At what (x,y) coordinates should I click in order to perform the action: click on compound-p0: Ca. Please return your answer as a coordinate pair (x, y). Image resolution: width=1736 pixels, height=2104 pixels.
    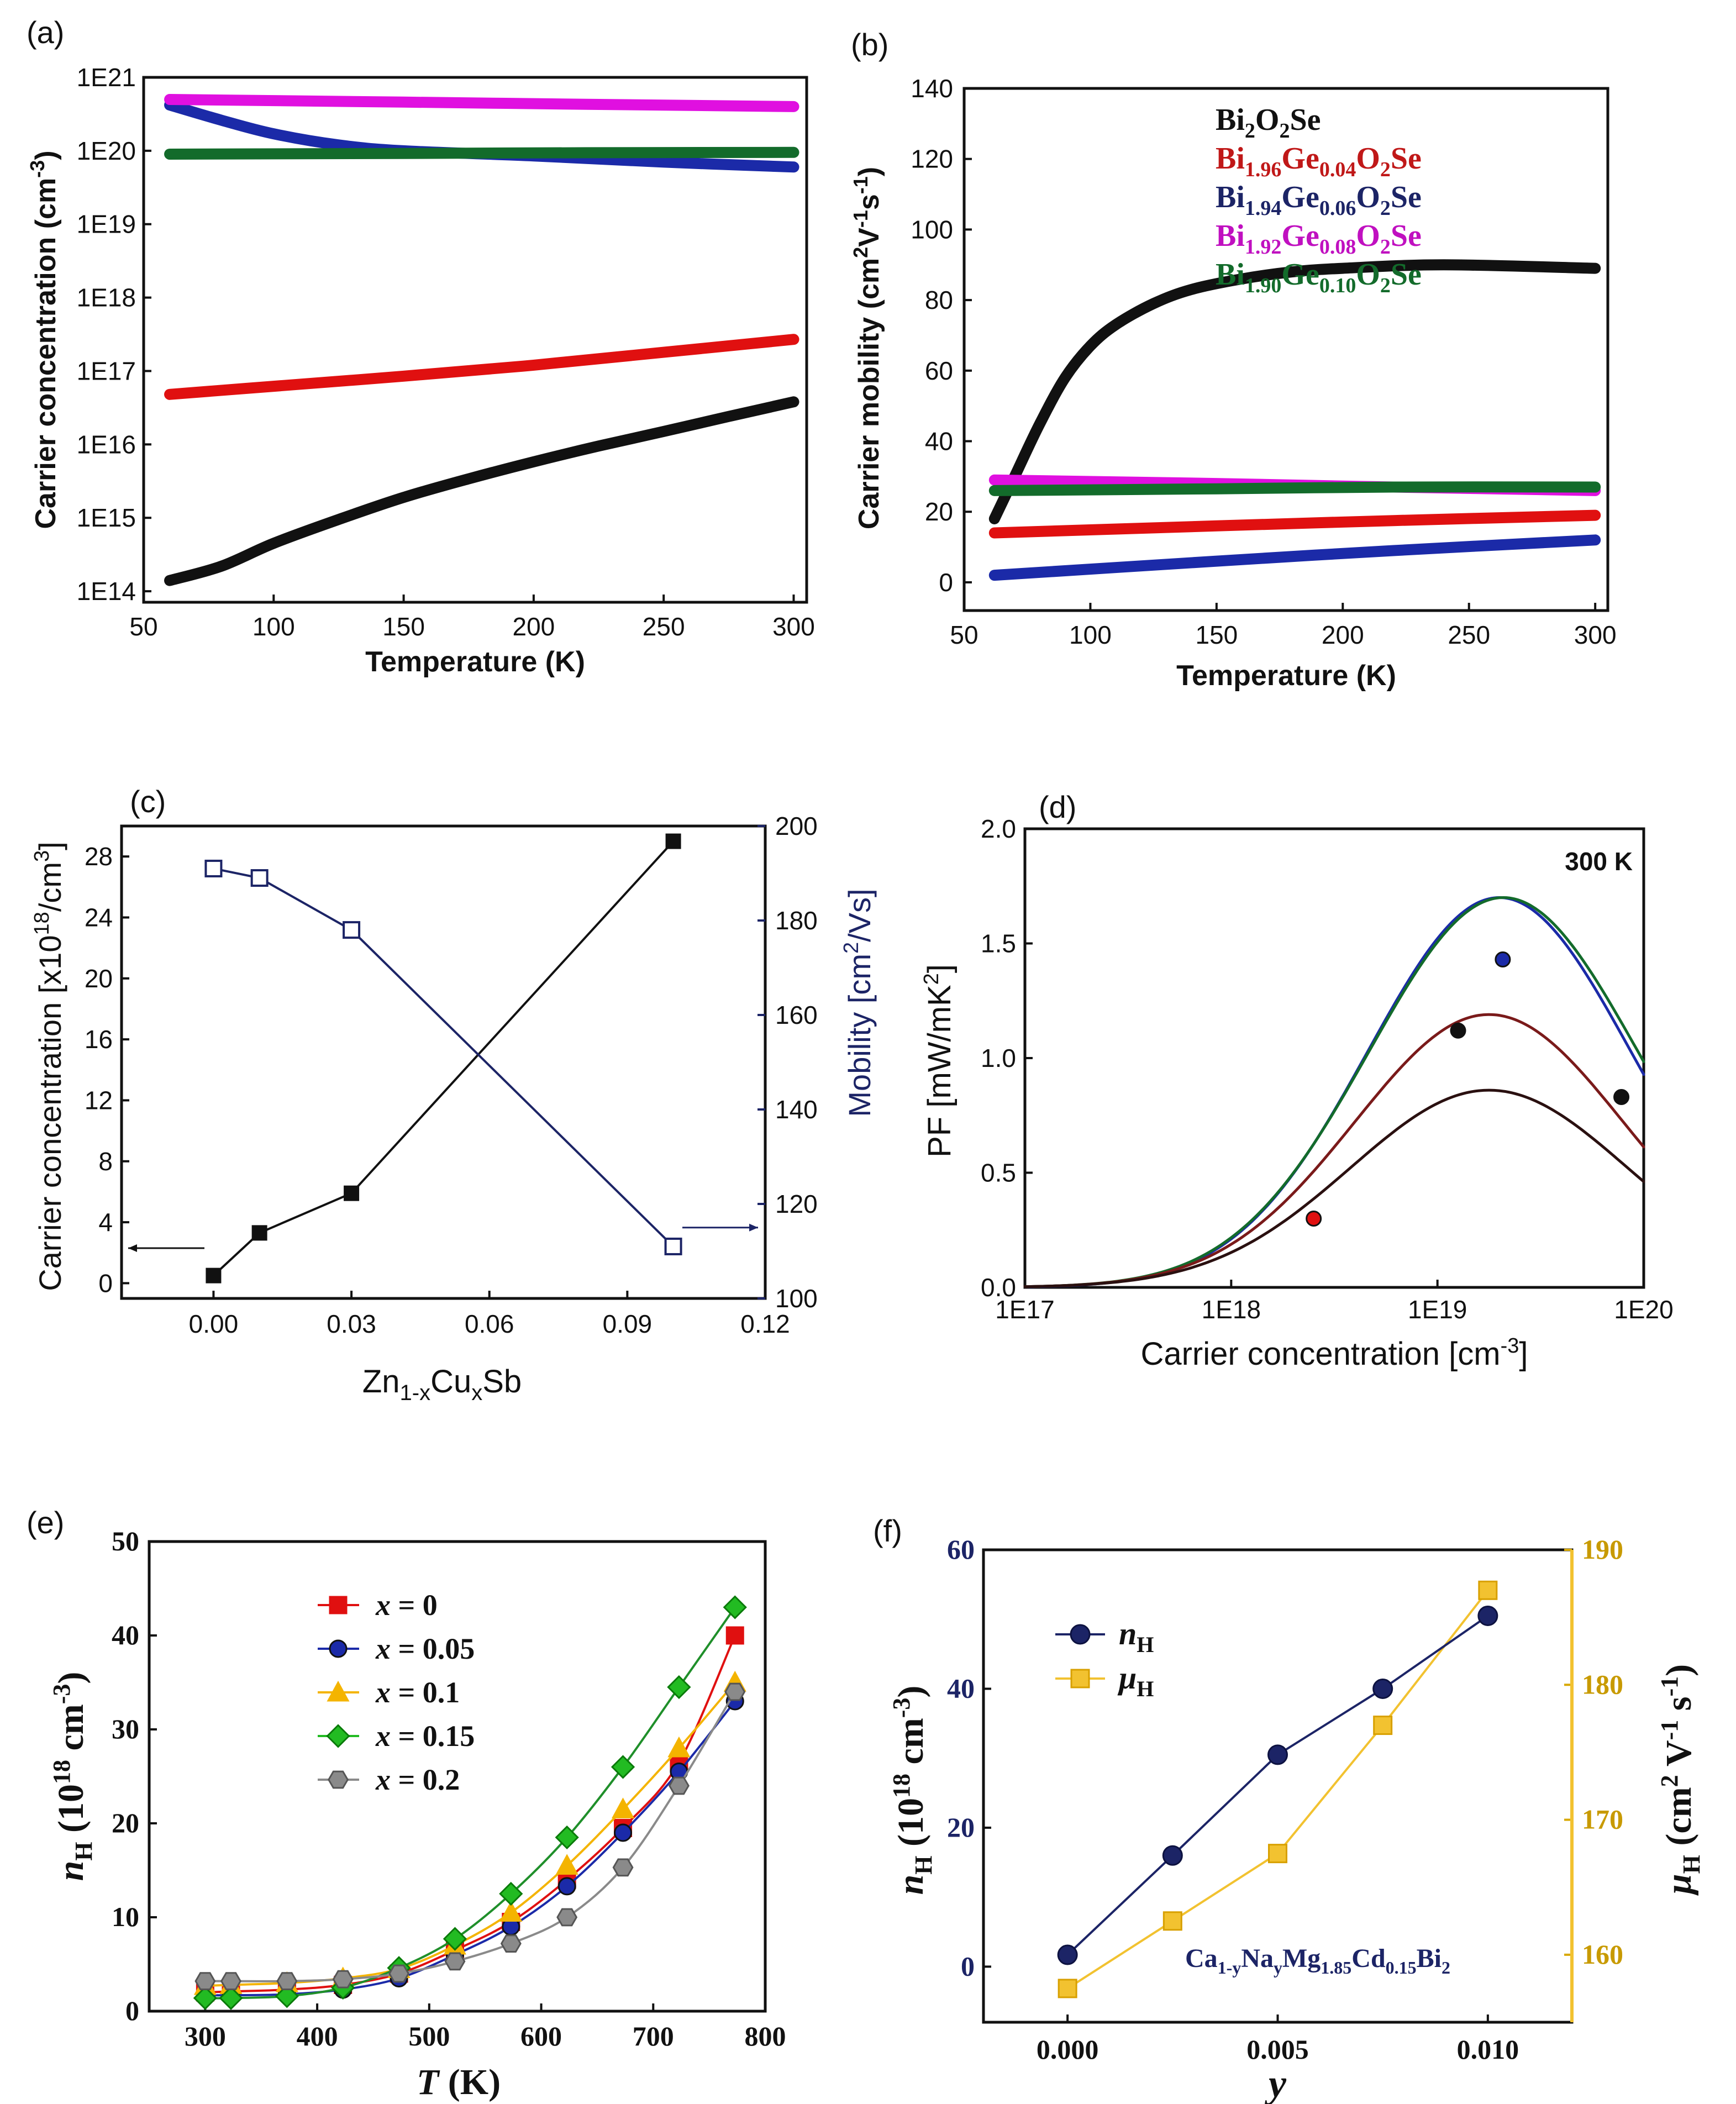
    Looking at the image, I should click on (1201, 1958).